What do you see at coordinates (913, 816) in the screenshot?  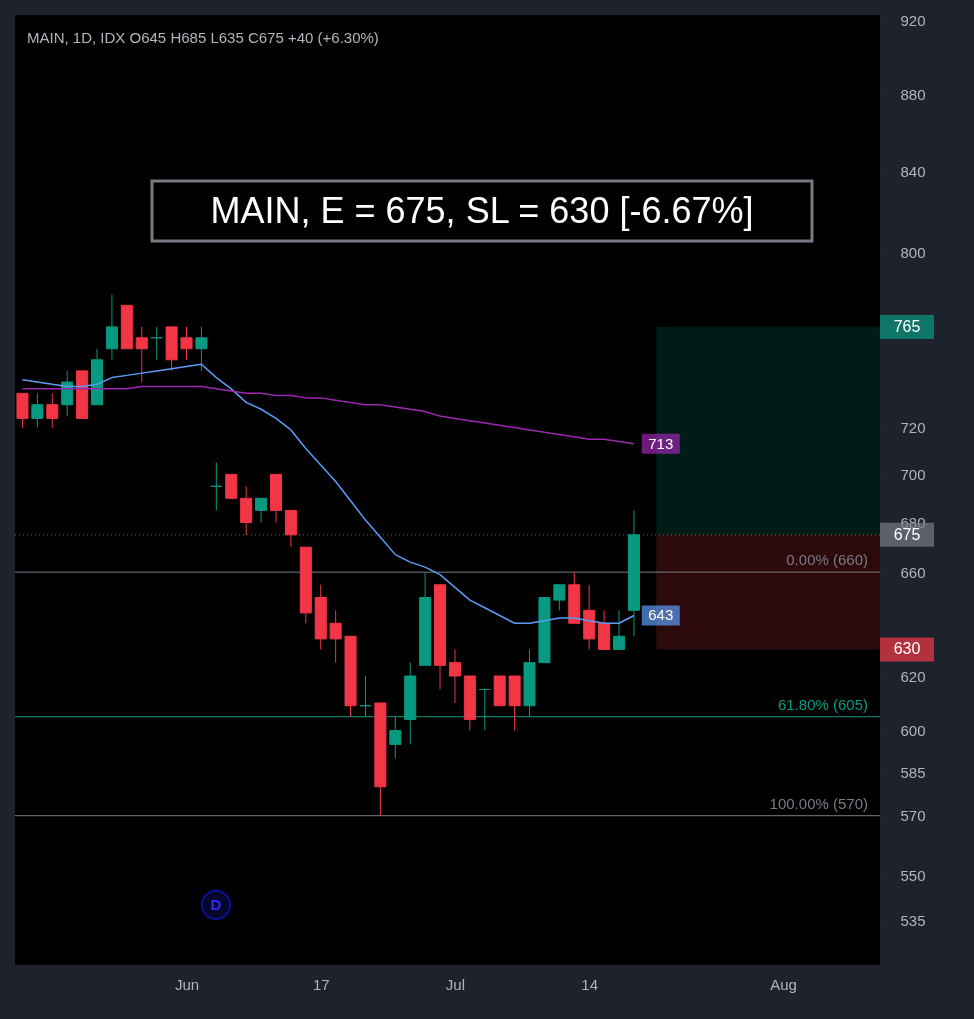 I see `y-tick-label: 570` at bounding box center [913, 816].